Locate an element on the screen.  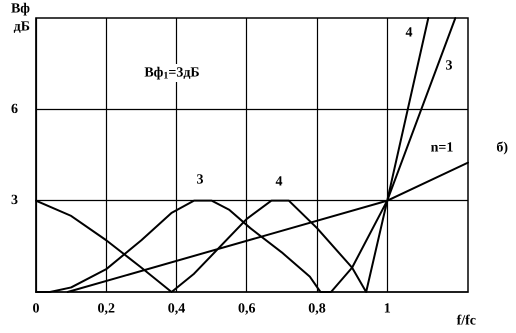
x-tick-label: 0,8 is located at coordinates (317, 309).